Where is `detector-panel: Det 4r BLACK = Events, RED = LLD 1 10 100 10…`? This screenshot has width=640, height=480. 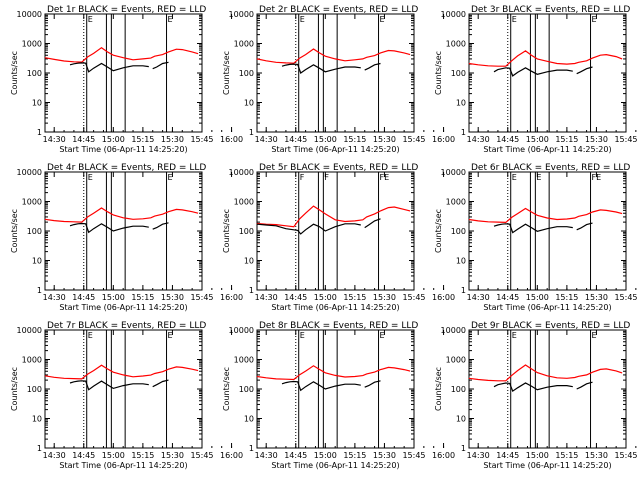 detector-panel: Det 4r BLACK = Events, RED = LLD 1 10 100 10… is located at coordinates (126, 237).